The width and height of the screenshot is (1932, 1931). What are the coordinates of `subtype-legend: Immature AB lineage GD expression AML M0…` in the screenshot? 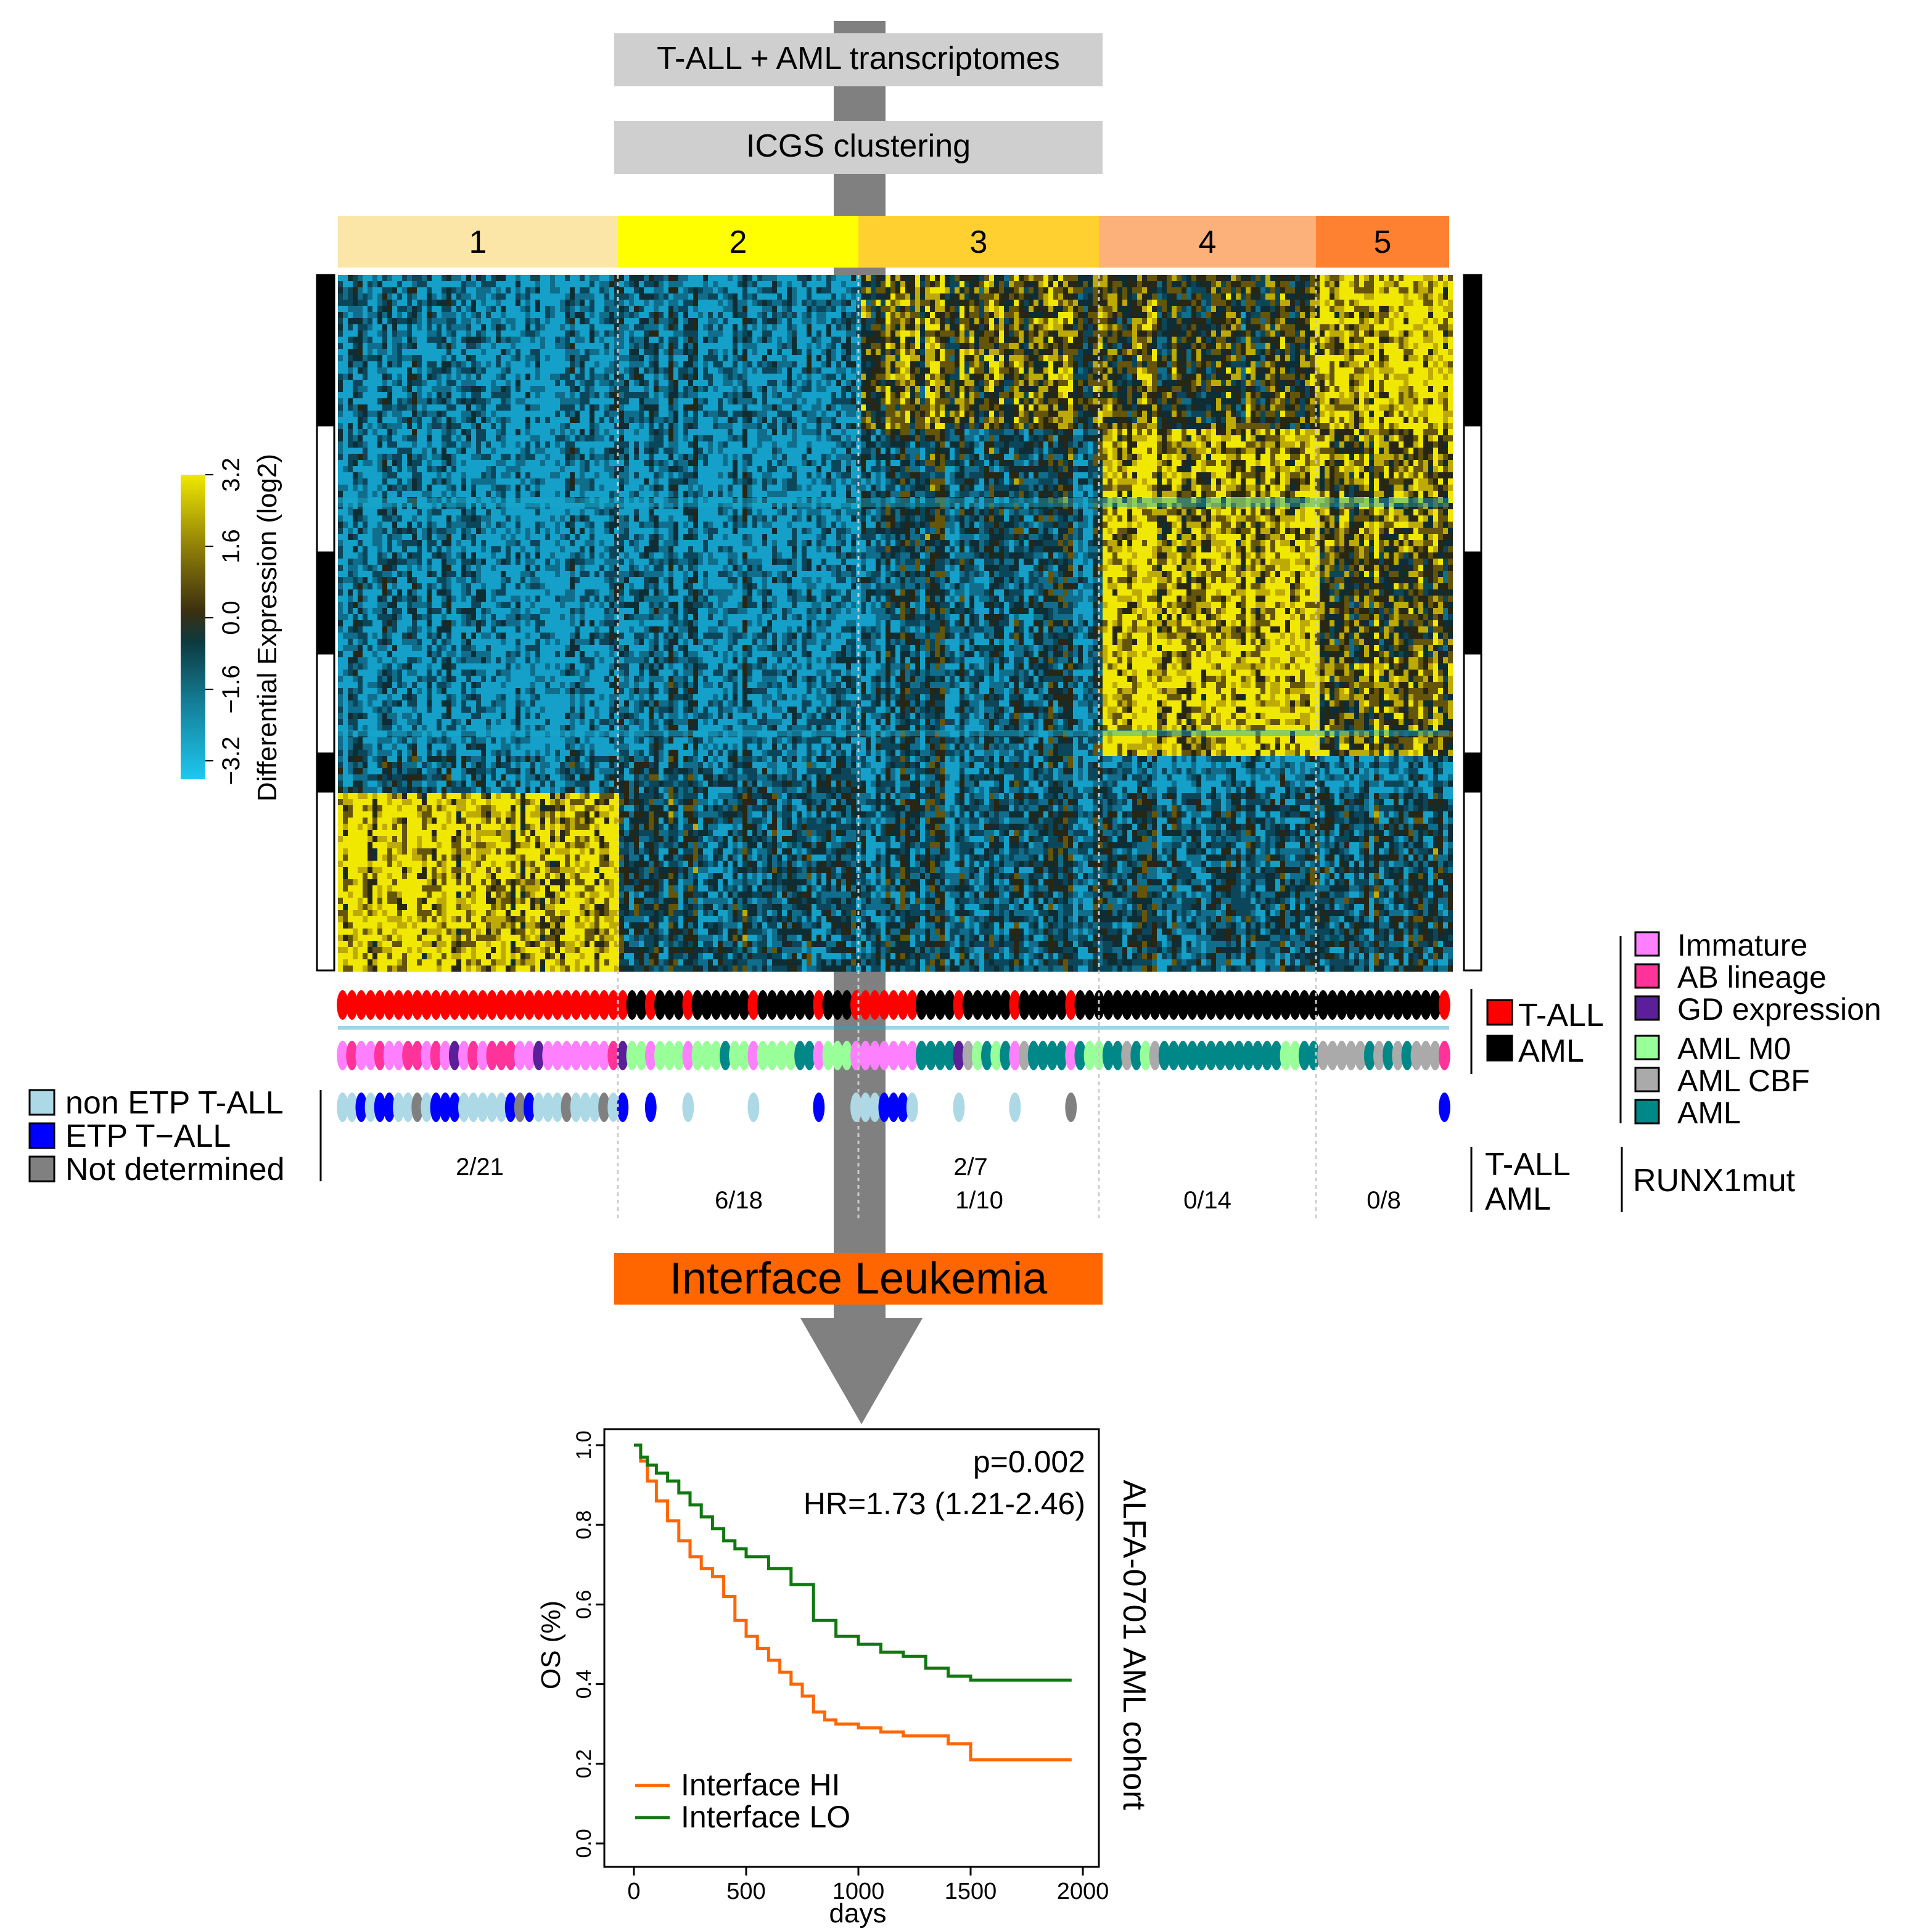 It's located at (1751, 1029).